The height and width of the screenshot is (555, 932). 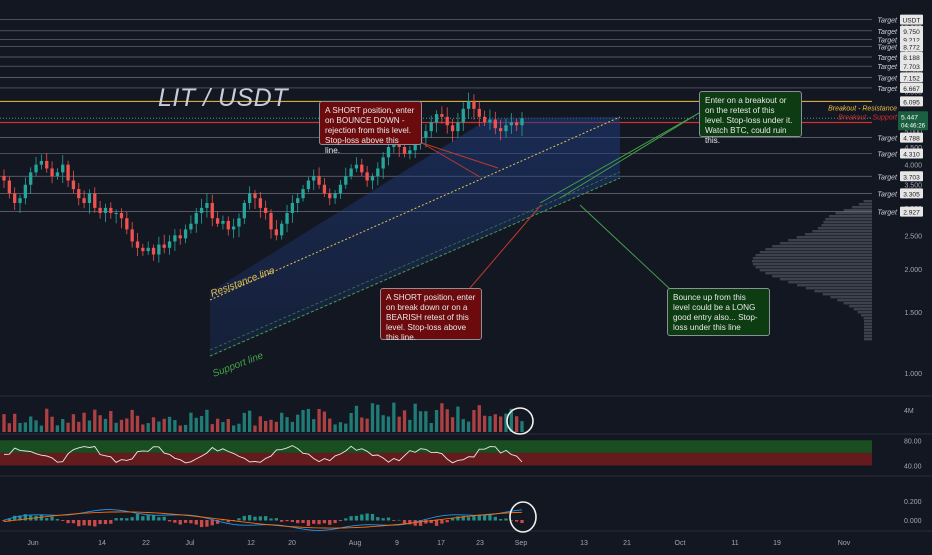 What do you see at coordinates (862, 108) in the screenshot?
I see `resistance-label: Breakout - Resistance` at bounding box center [862, 108].